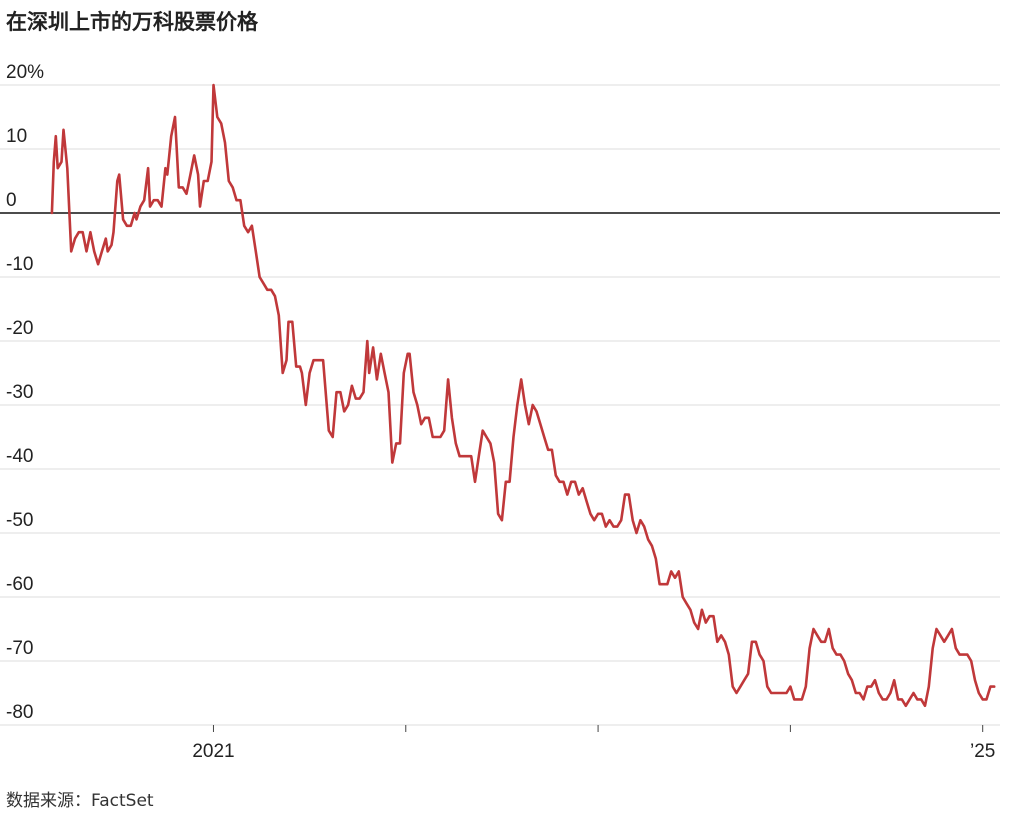 This screenshot has width=1024, height=824. What do you see at coordinates (19, 456) in the screenshot?
I see `y-tick-label: -40` at bounding box center [19, 456].